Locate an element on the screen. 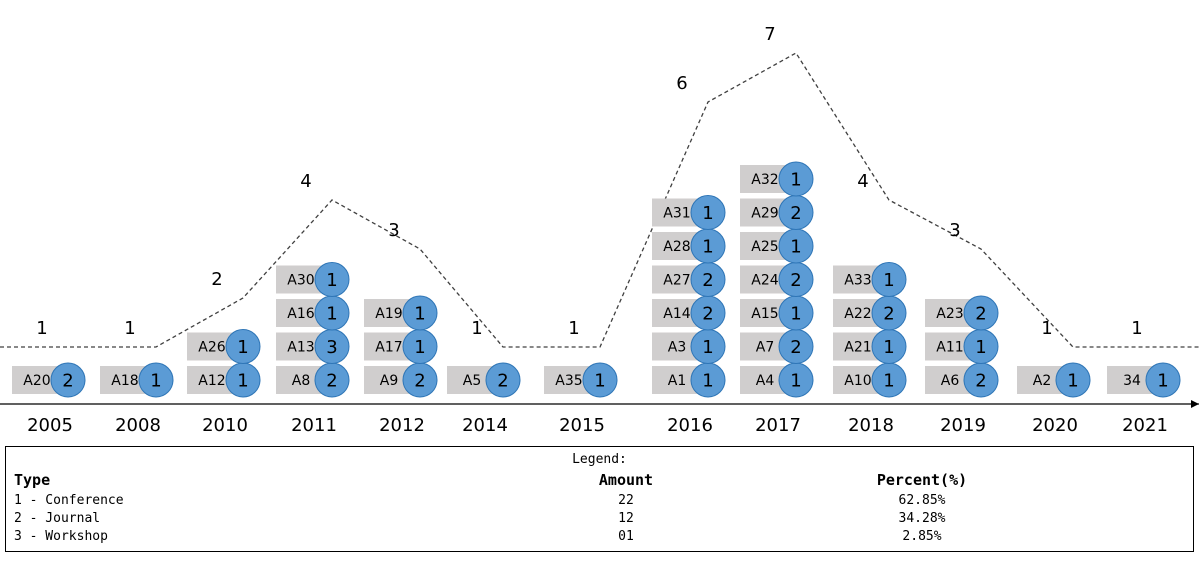 This screenshot has width=1203, height=562. publication-id: A24 is located at coordinates (764, 281).